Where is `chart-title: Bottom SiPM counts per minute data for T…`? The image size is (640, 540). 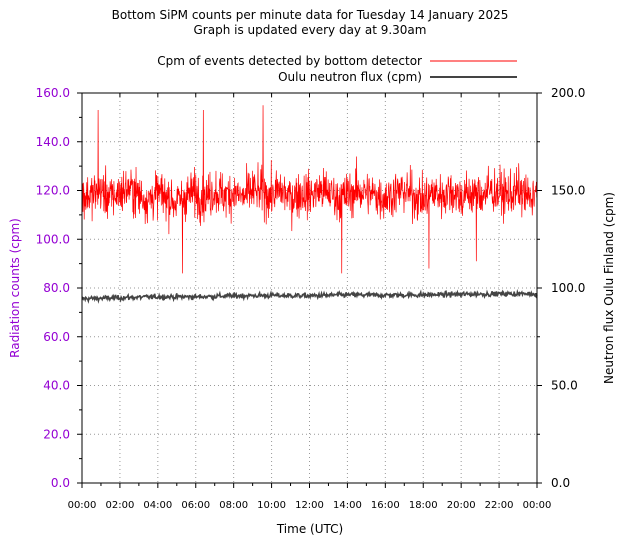 chart-title: Bottom SiPM counts per minute data for T… is located at coordinates (310, 15).